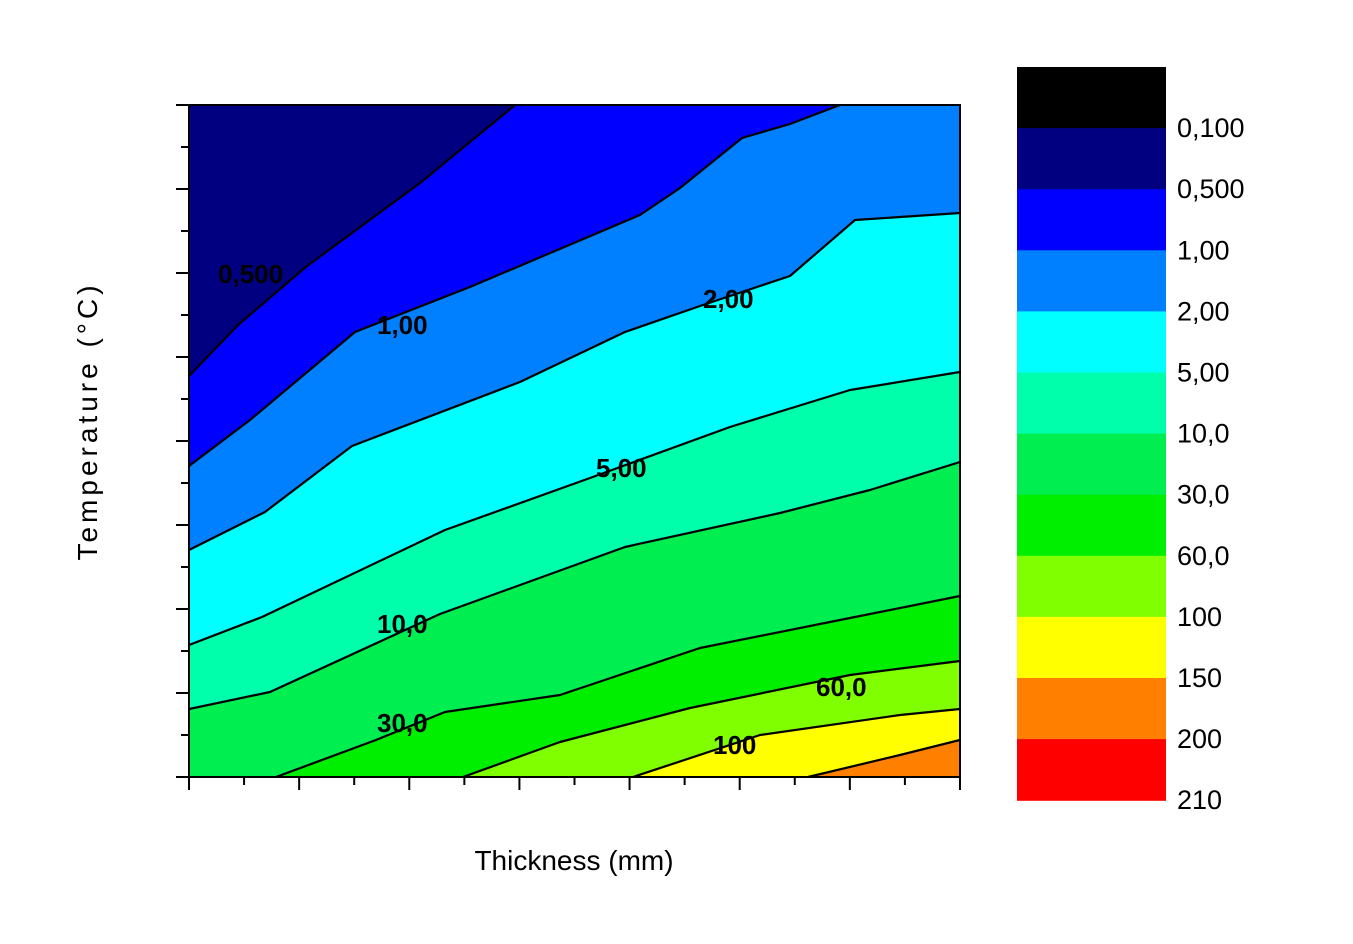 The width and height of the screenshot is (1353, 944). I want to click on contour-label-100b: 100, so click(734, 745).